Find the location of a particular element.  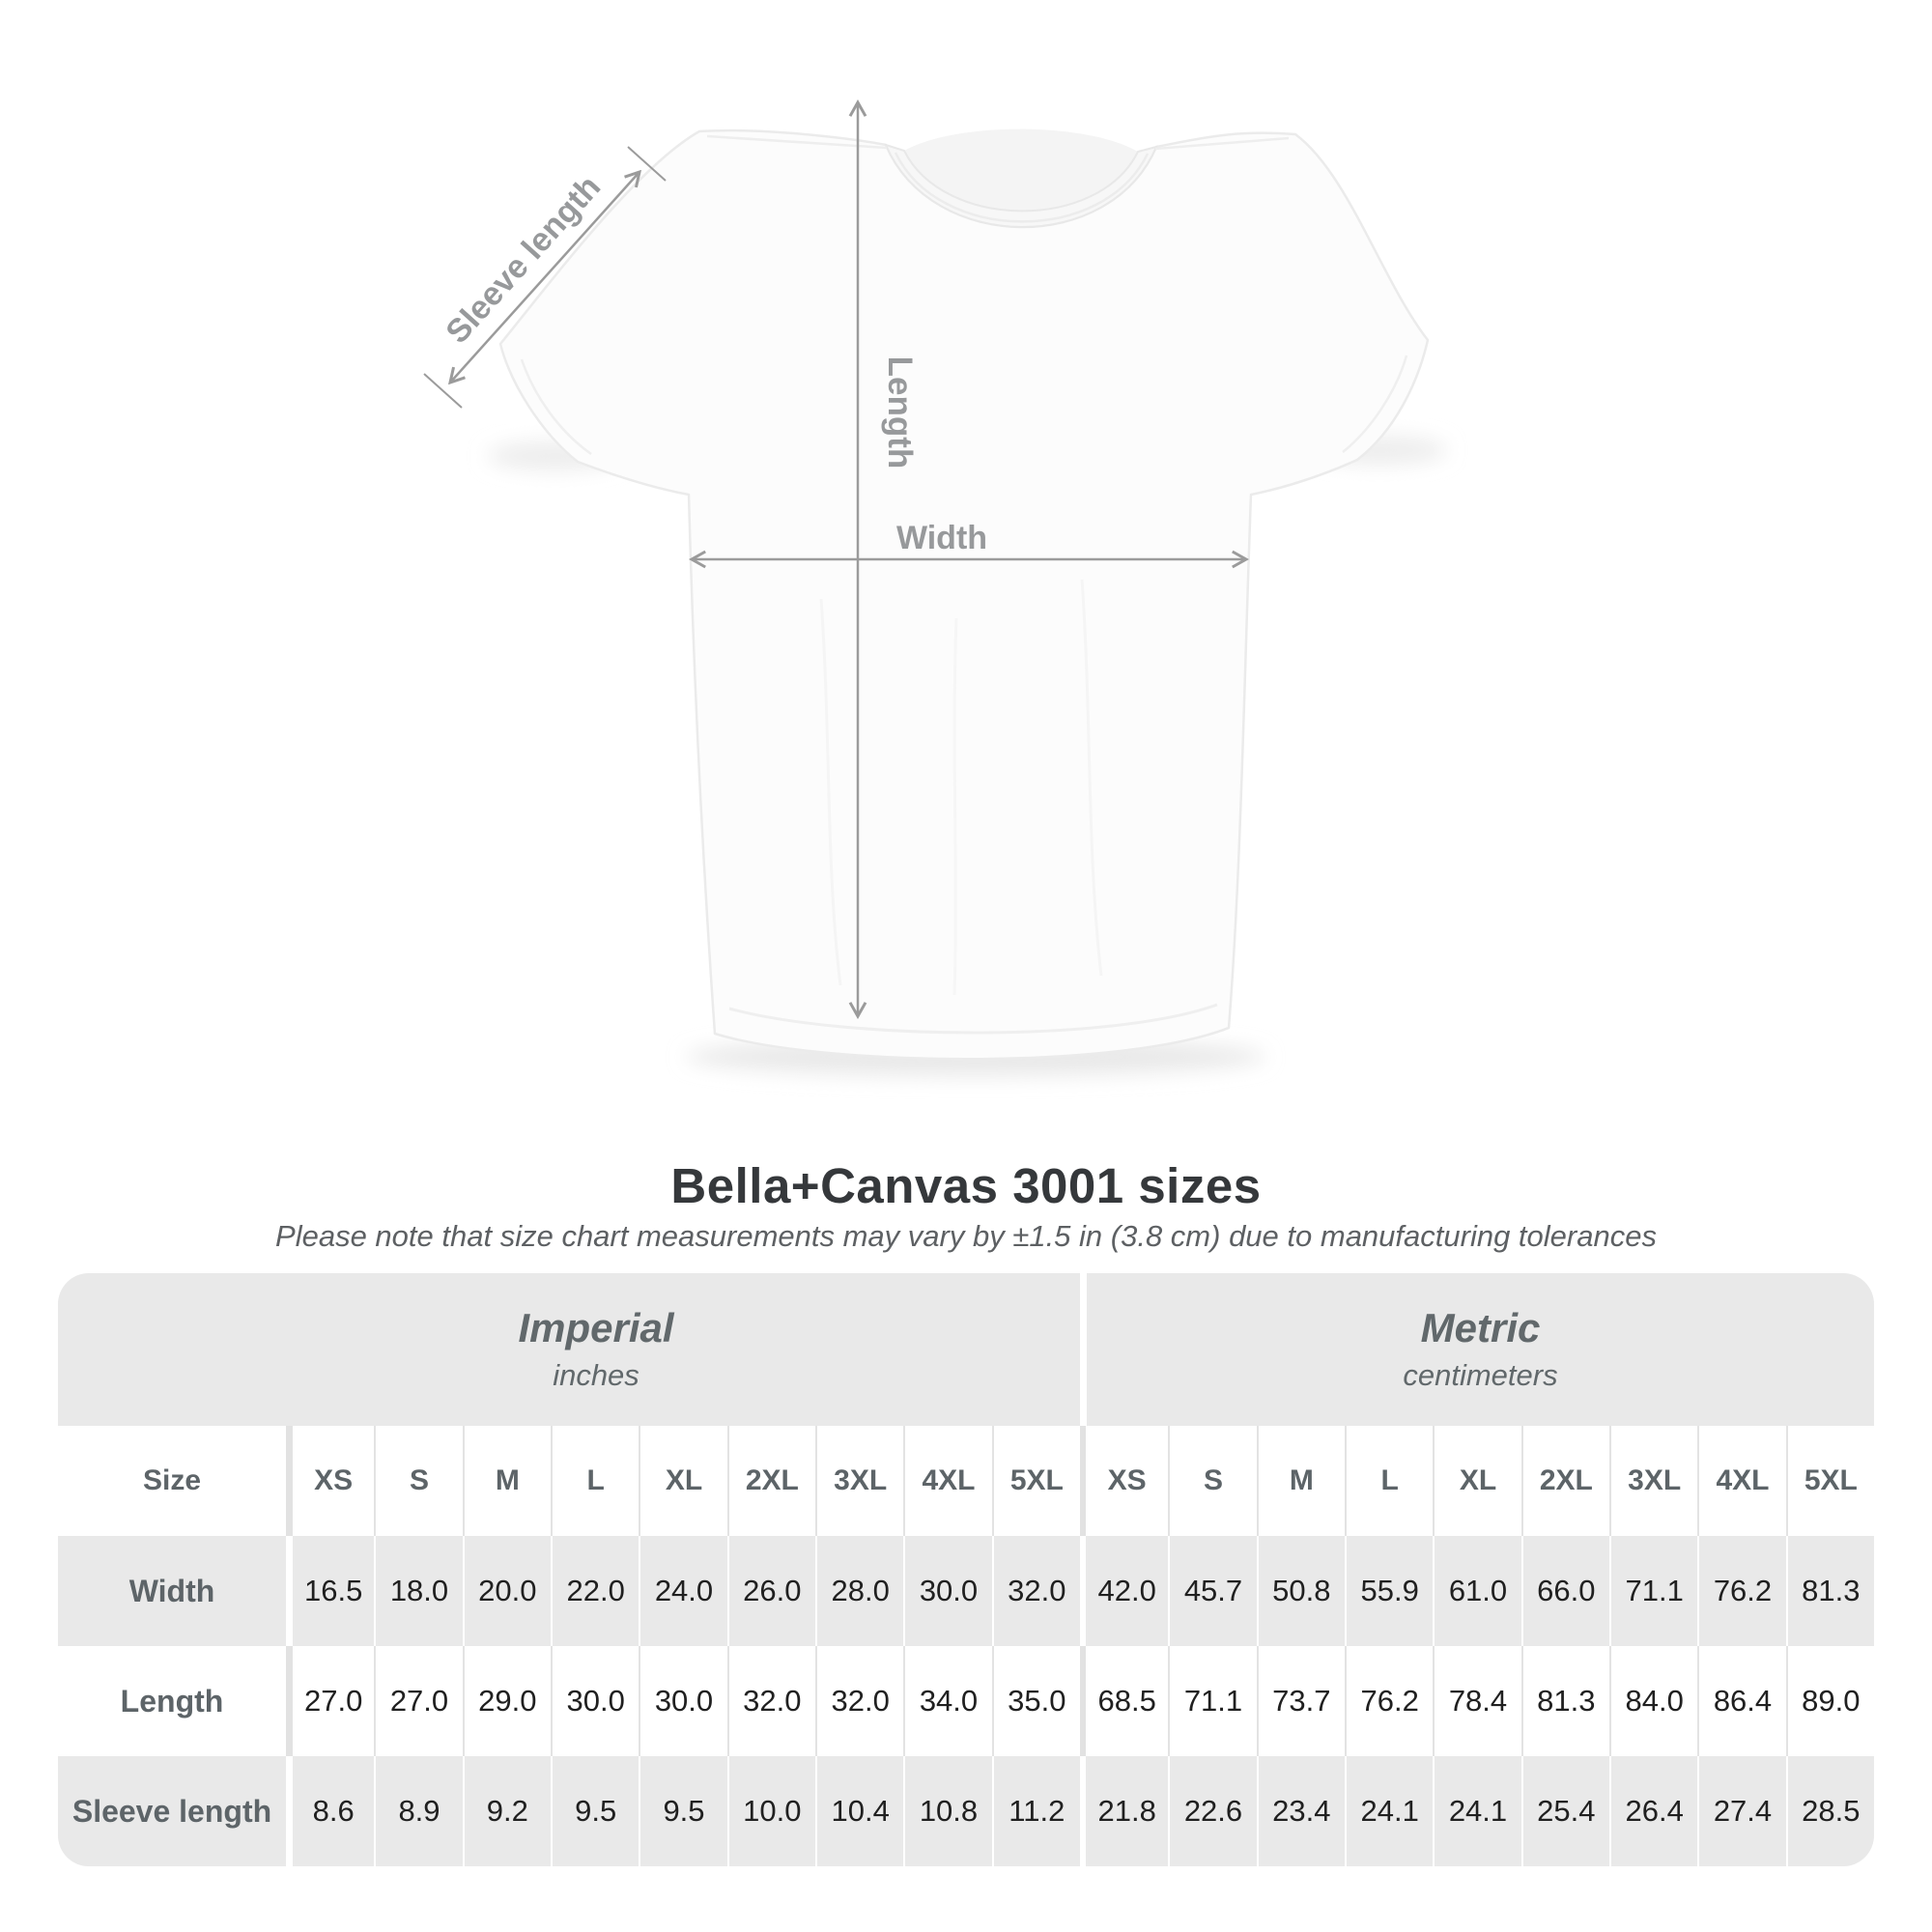

table-cell: 28.0 is located at coordinates (859, 1591).